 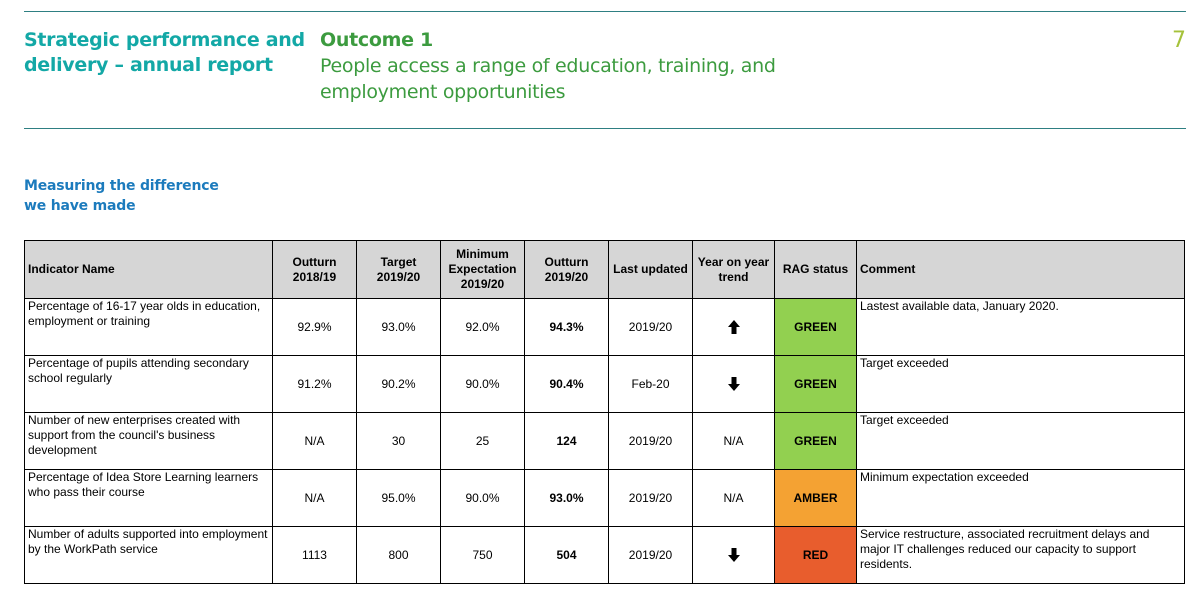 What do you see at coordinates (376, 40) in the screenshot?
I see `outcome-label: Outcome 1` at bounding box center [376, 40].